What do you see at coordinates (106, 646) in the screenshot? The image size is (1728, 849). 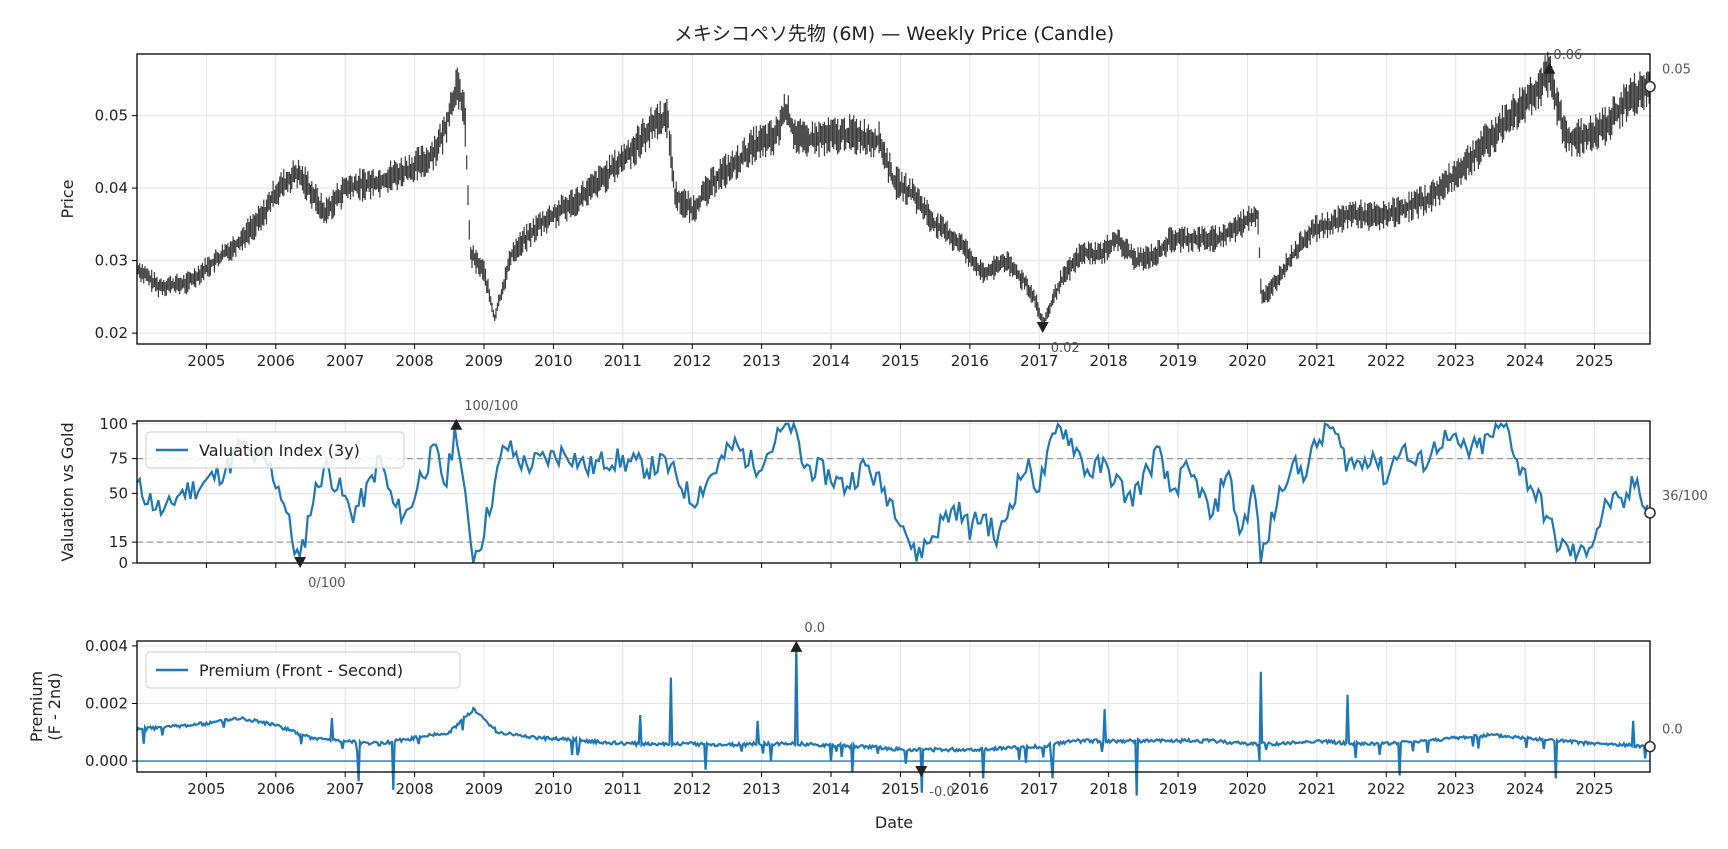 I see `y-tick-label: 0.004` at bounding box center [106, 646].